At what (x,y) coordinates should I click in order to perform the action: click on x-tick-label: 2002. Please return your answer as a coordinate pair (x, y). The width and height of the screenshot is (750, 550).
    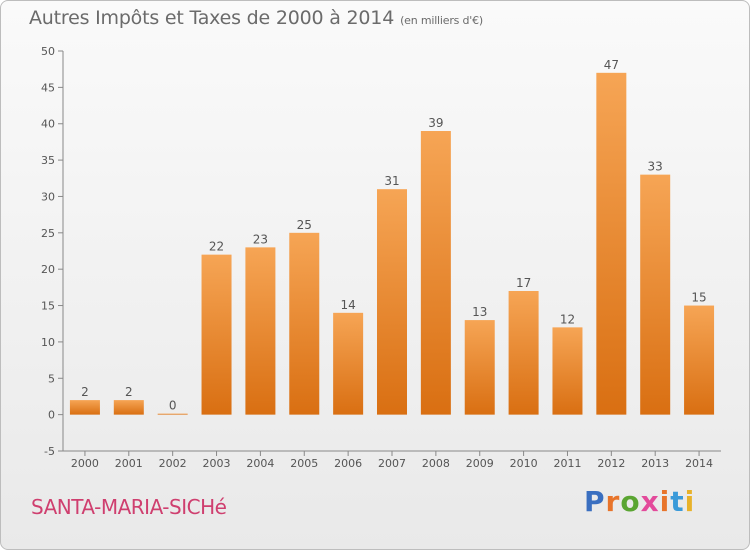
    Looking at the image, I should click on (173, 463).